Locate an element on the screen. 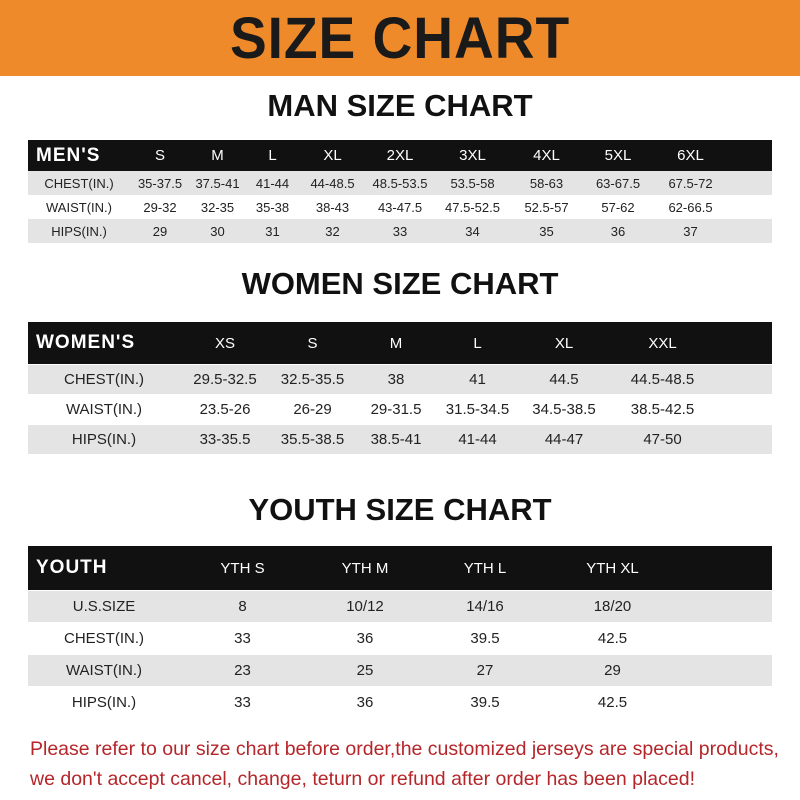 The image size is (800, 800). table-cell: YTH S is located at coordinates (242, 568).